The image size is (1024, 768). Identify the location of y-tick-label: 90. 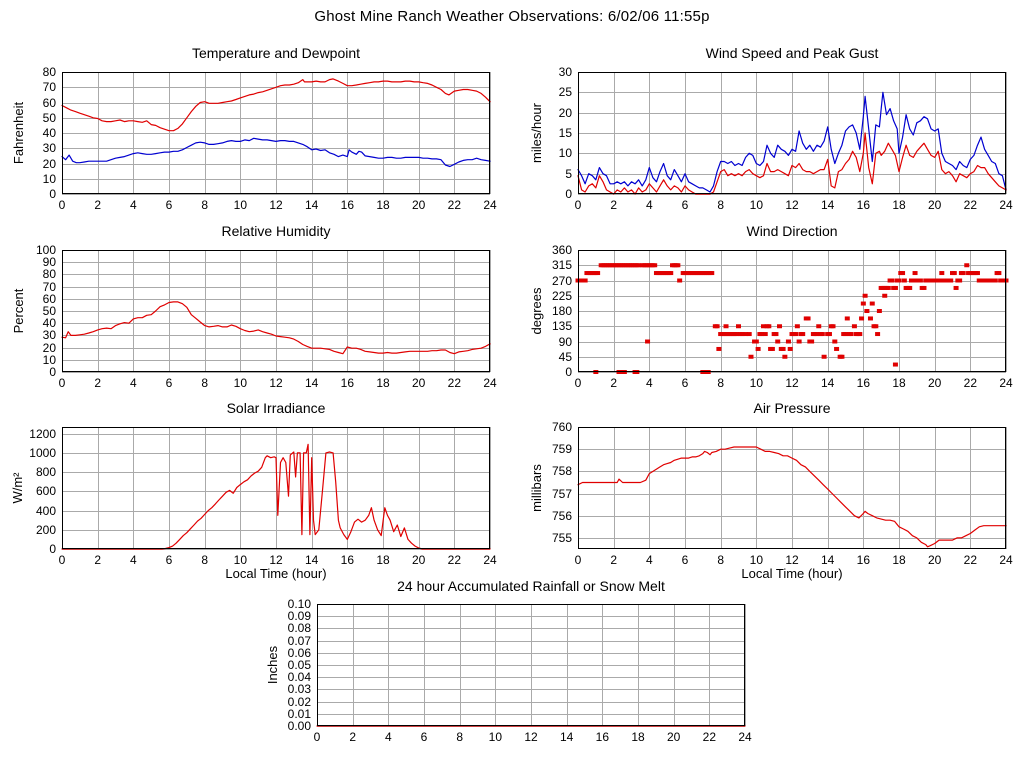
(565, 341).